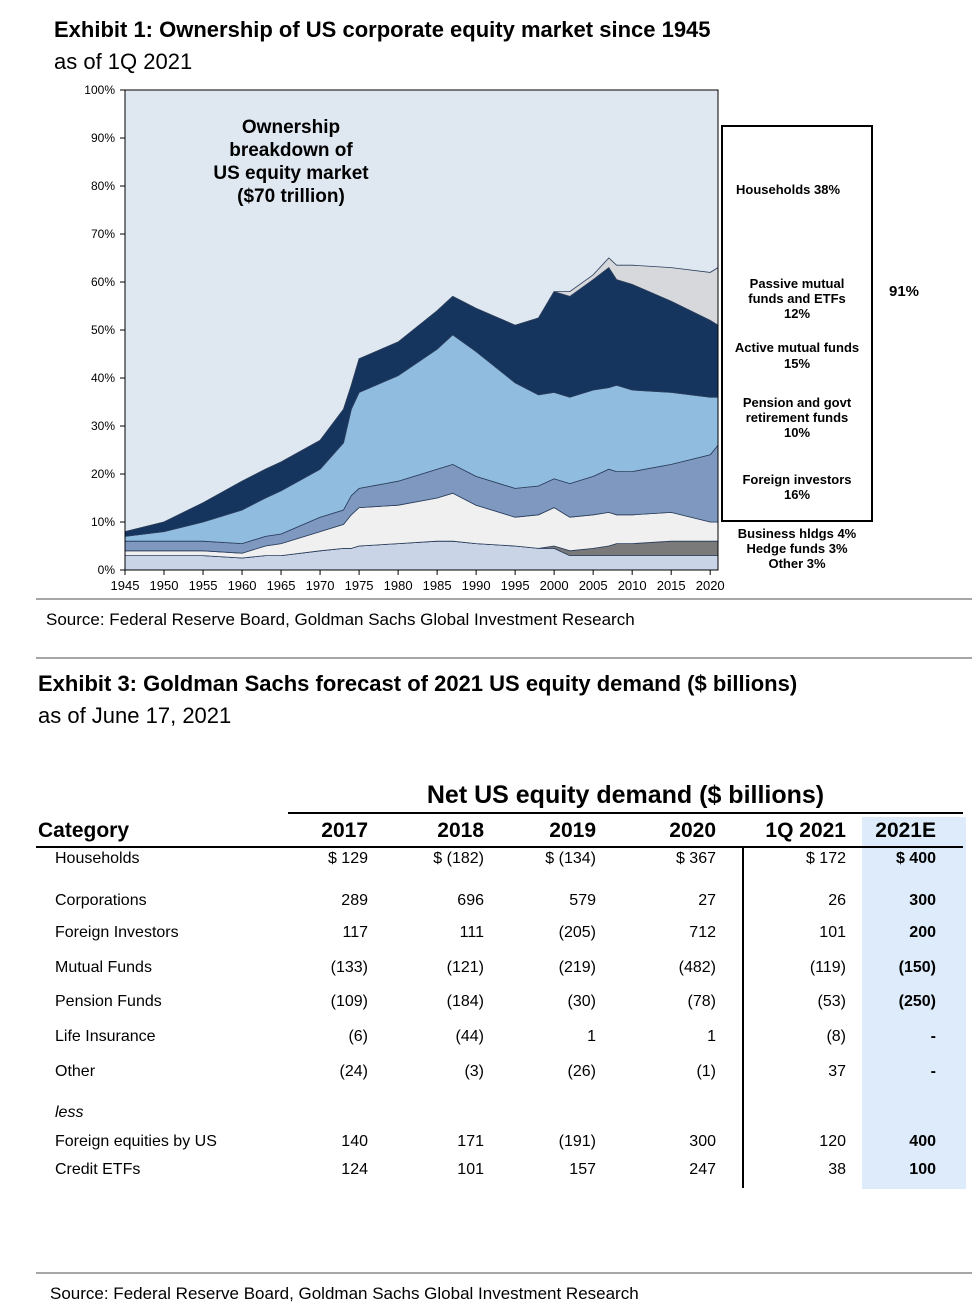 The image size is (980, 1314). Describe the element at coordinates (796, 479) in the screenshot. I see `legend-foreign-investors: Foreign investors` at that location.